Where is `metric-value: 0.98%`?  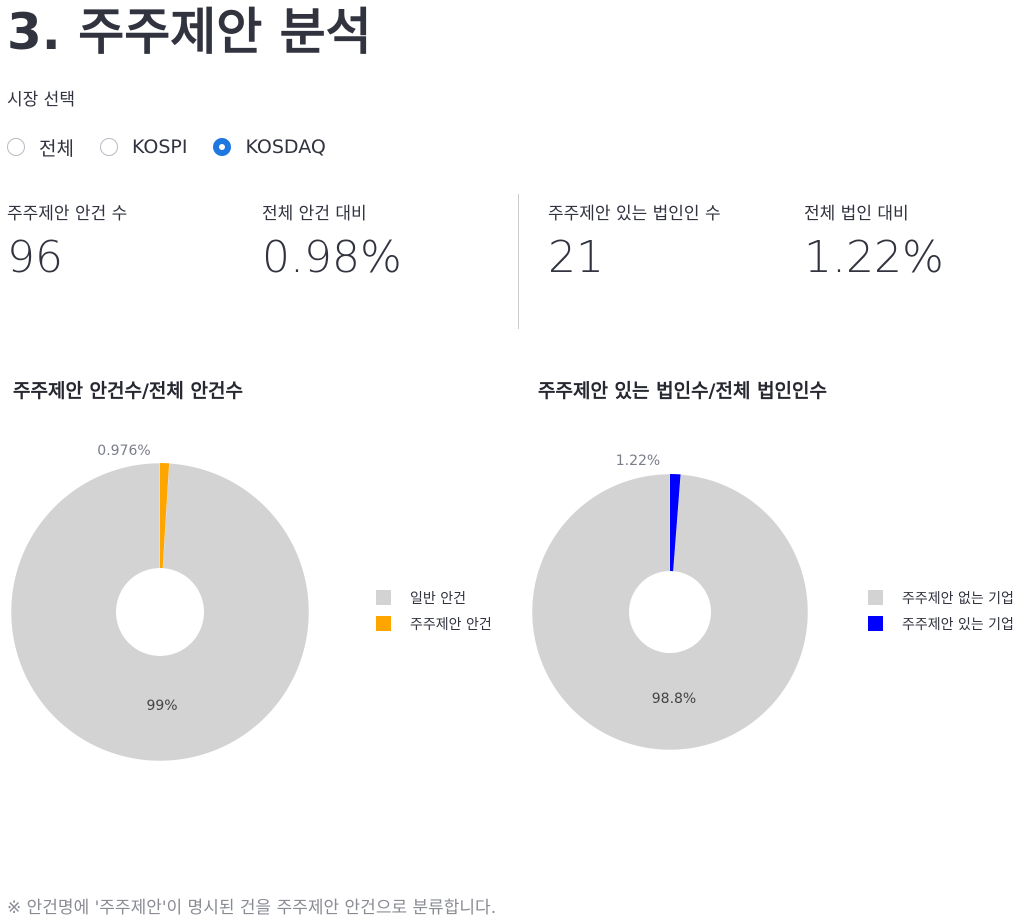
metric-value: 0.98% is located at coordinates (332, 257).